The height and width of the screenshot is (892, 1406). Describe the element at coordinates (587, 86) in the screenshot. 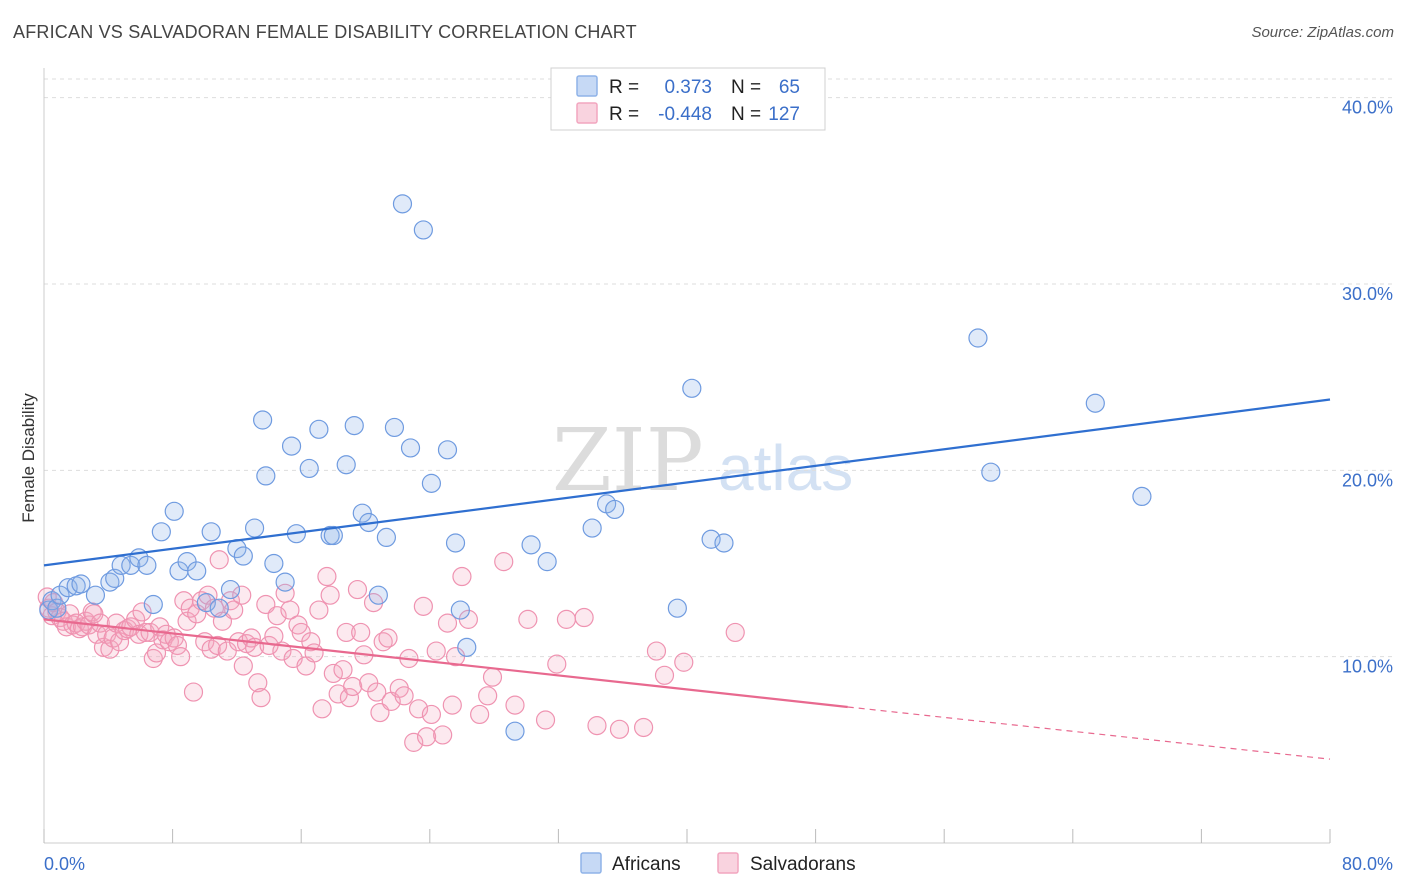

I see `africans-swatch` at that location.